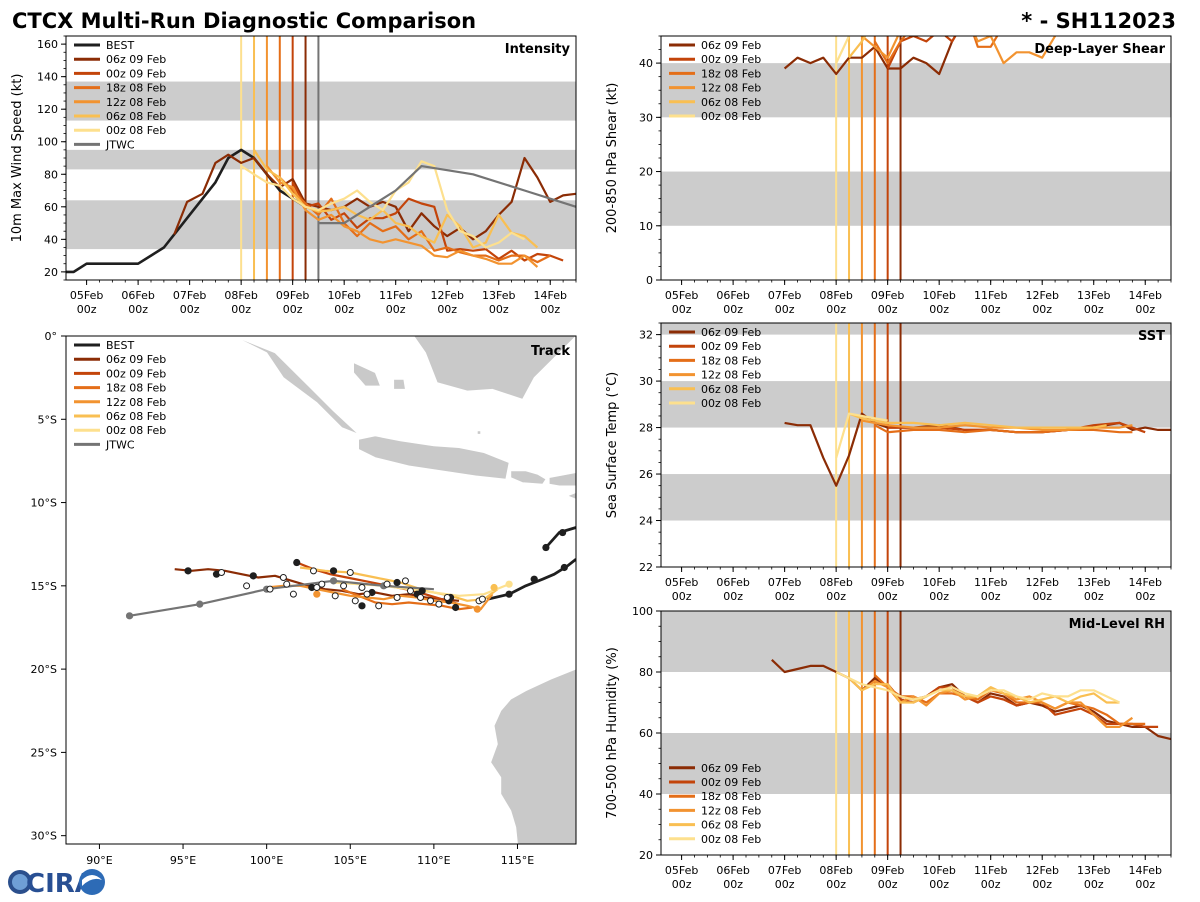 The image size is (1200, 902). What do you see at coordinates (136, 73) in the screenshot?
I see `legend-label: 00z 09 Feb` at bounding box center [136, 73].